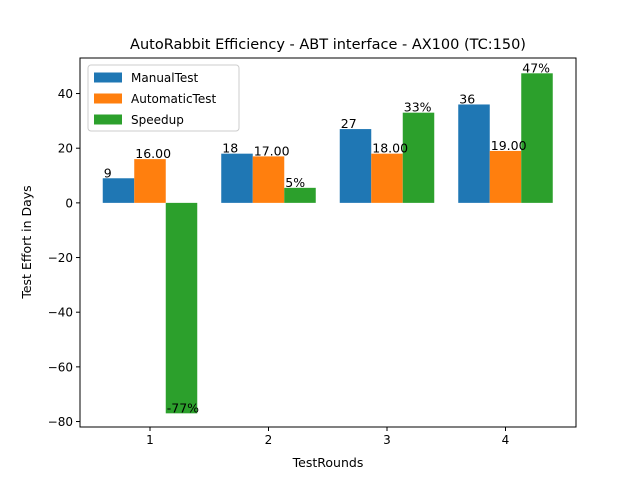  Describe the element at coordinates (272, 150) in the screenshot. I see `automatictest-value-label-2: 17.00` at that location.